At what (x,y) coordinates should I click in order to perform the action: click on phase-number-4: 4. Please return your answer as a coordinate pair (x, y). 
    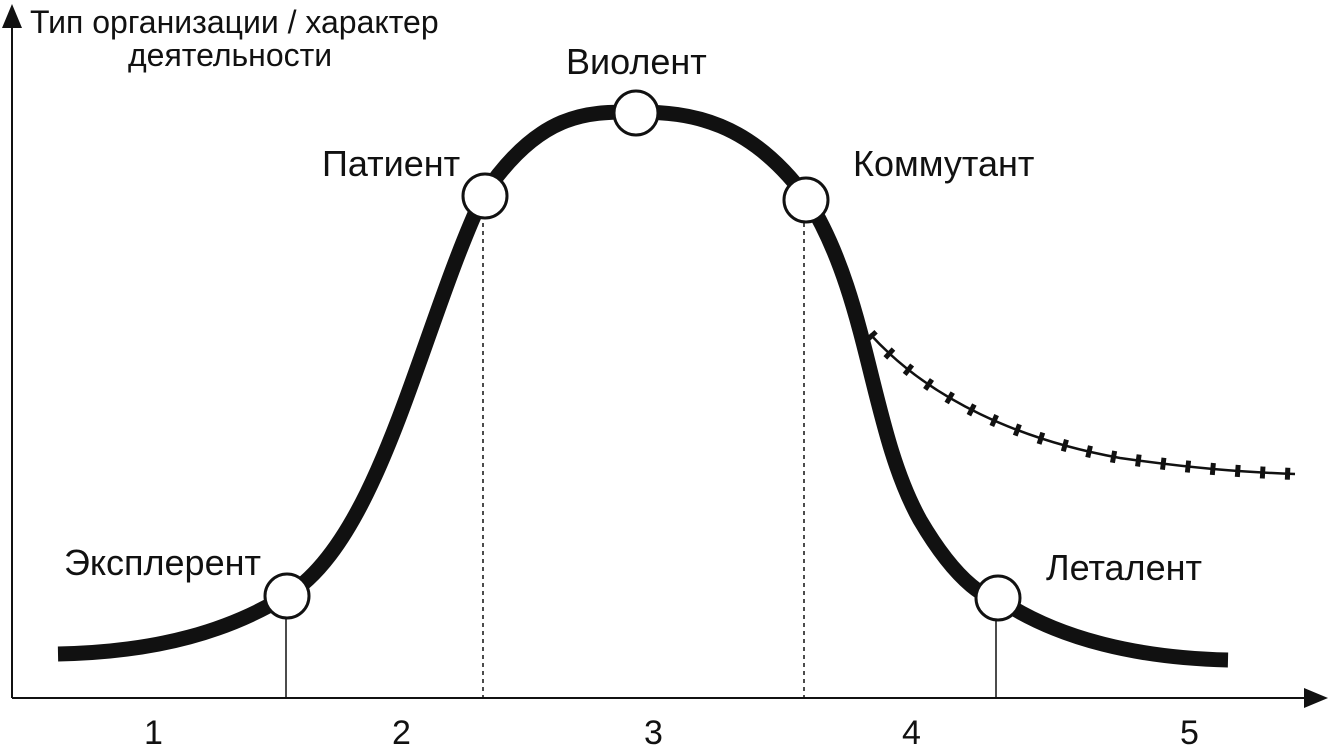
    Looking at the image, I should click on (911, 731).